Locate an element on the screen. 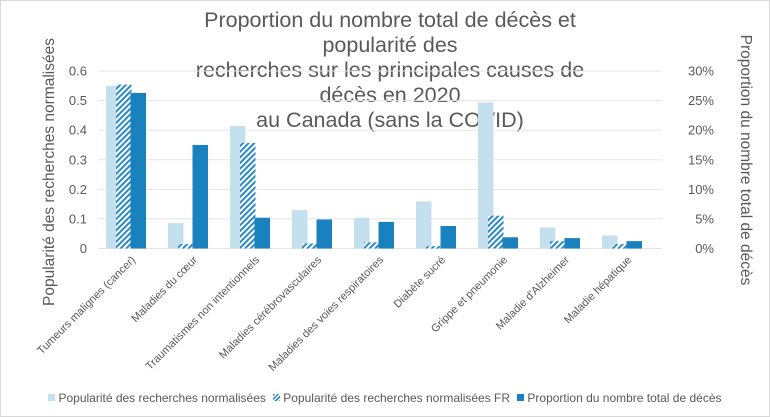  legend-swatch-light is located at coordinates (52, 397).